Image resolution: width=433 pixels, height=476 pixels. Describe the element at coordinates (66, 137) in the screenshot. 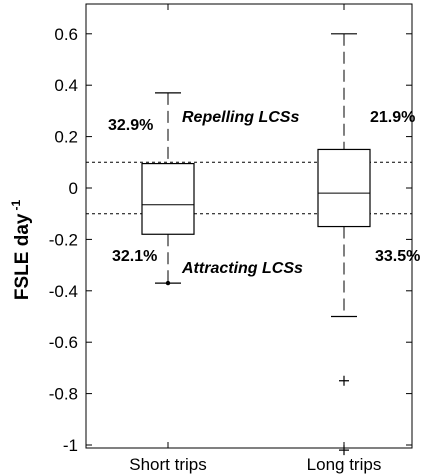

I see `y-tick-label: 0.2` at that location.